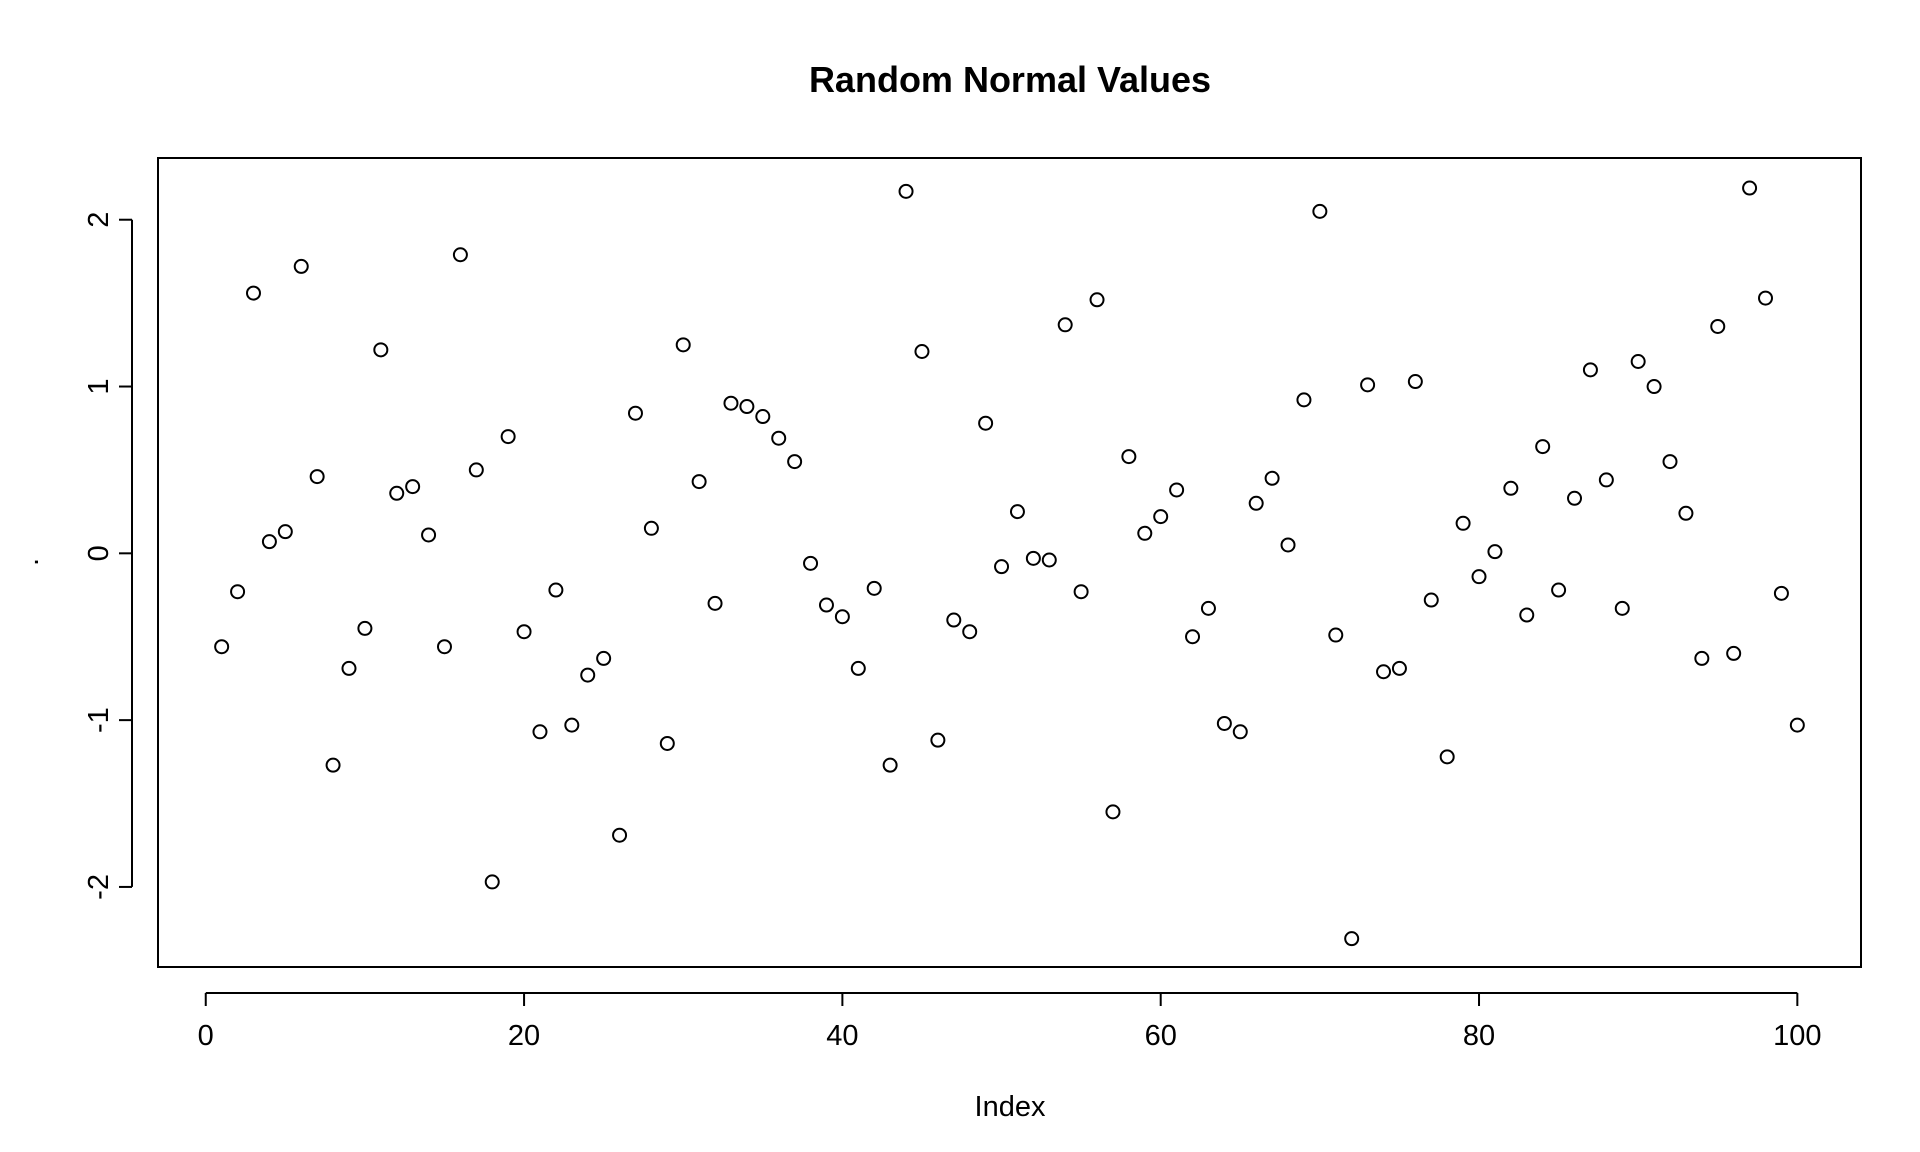 The height and width of the screenshot is (1152, 1920). Describe the element at coordinates (29, 562) in the screenshot. I see `y-axis-label: .` at that location.